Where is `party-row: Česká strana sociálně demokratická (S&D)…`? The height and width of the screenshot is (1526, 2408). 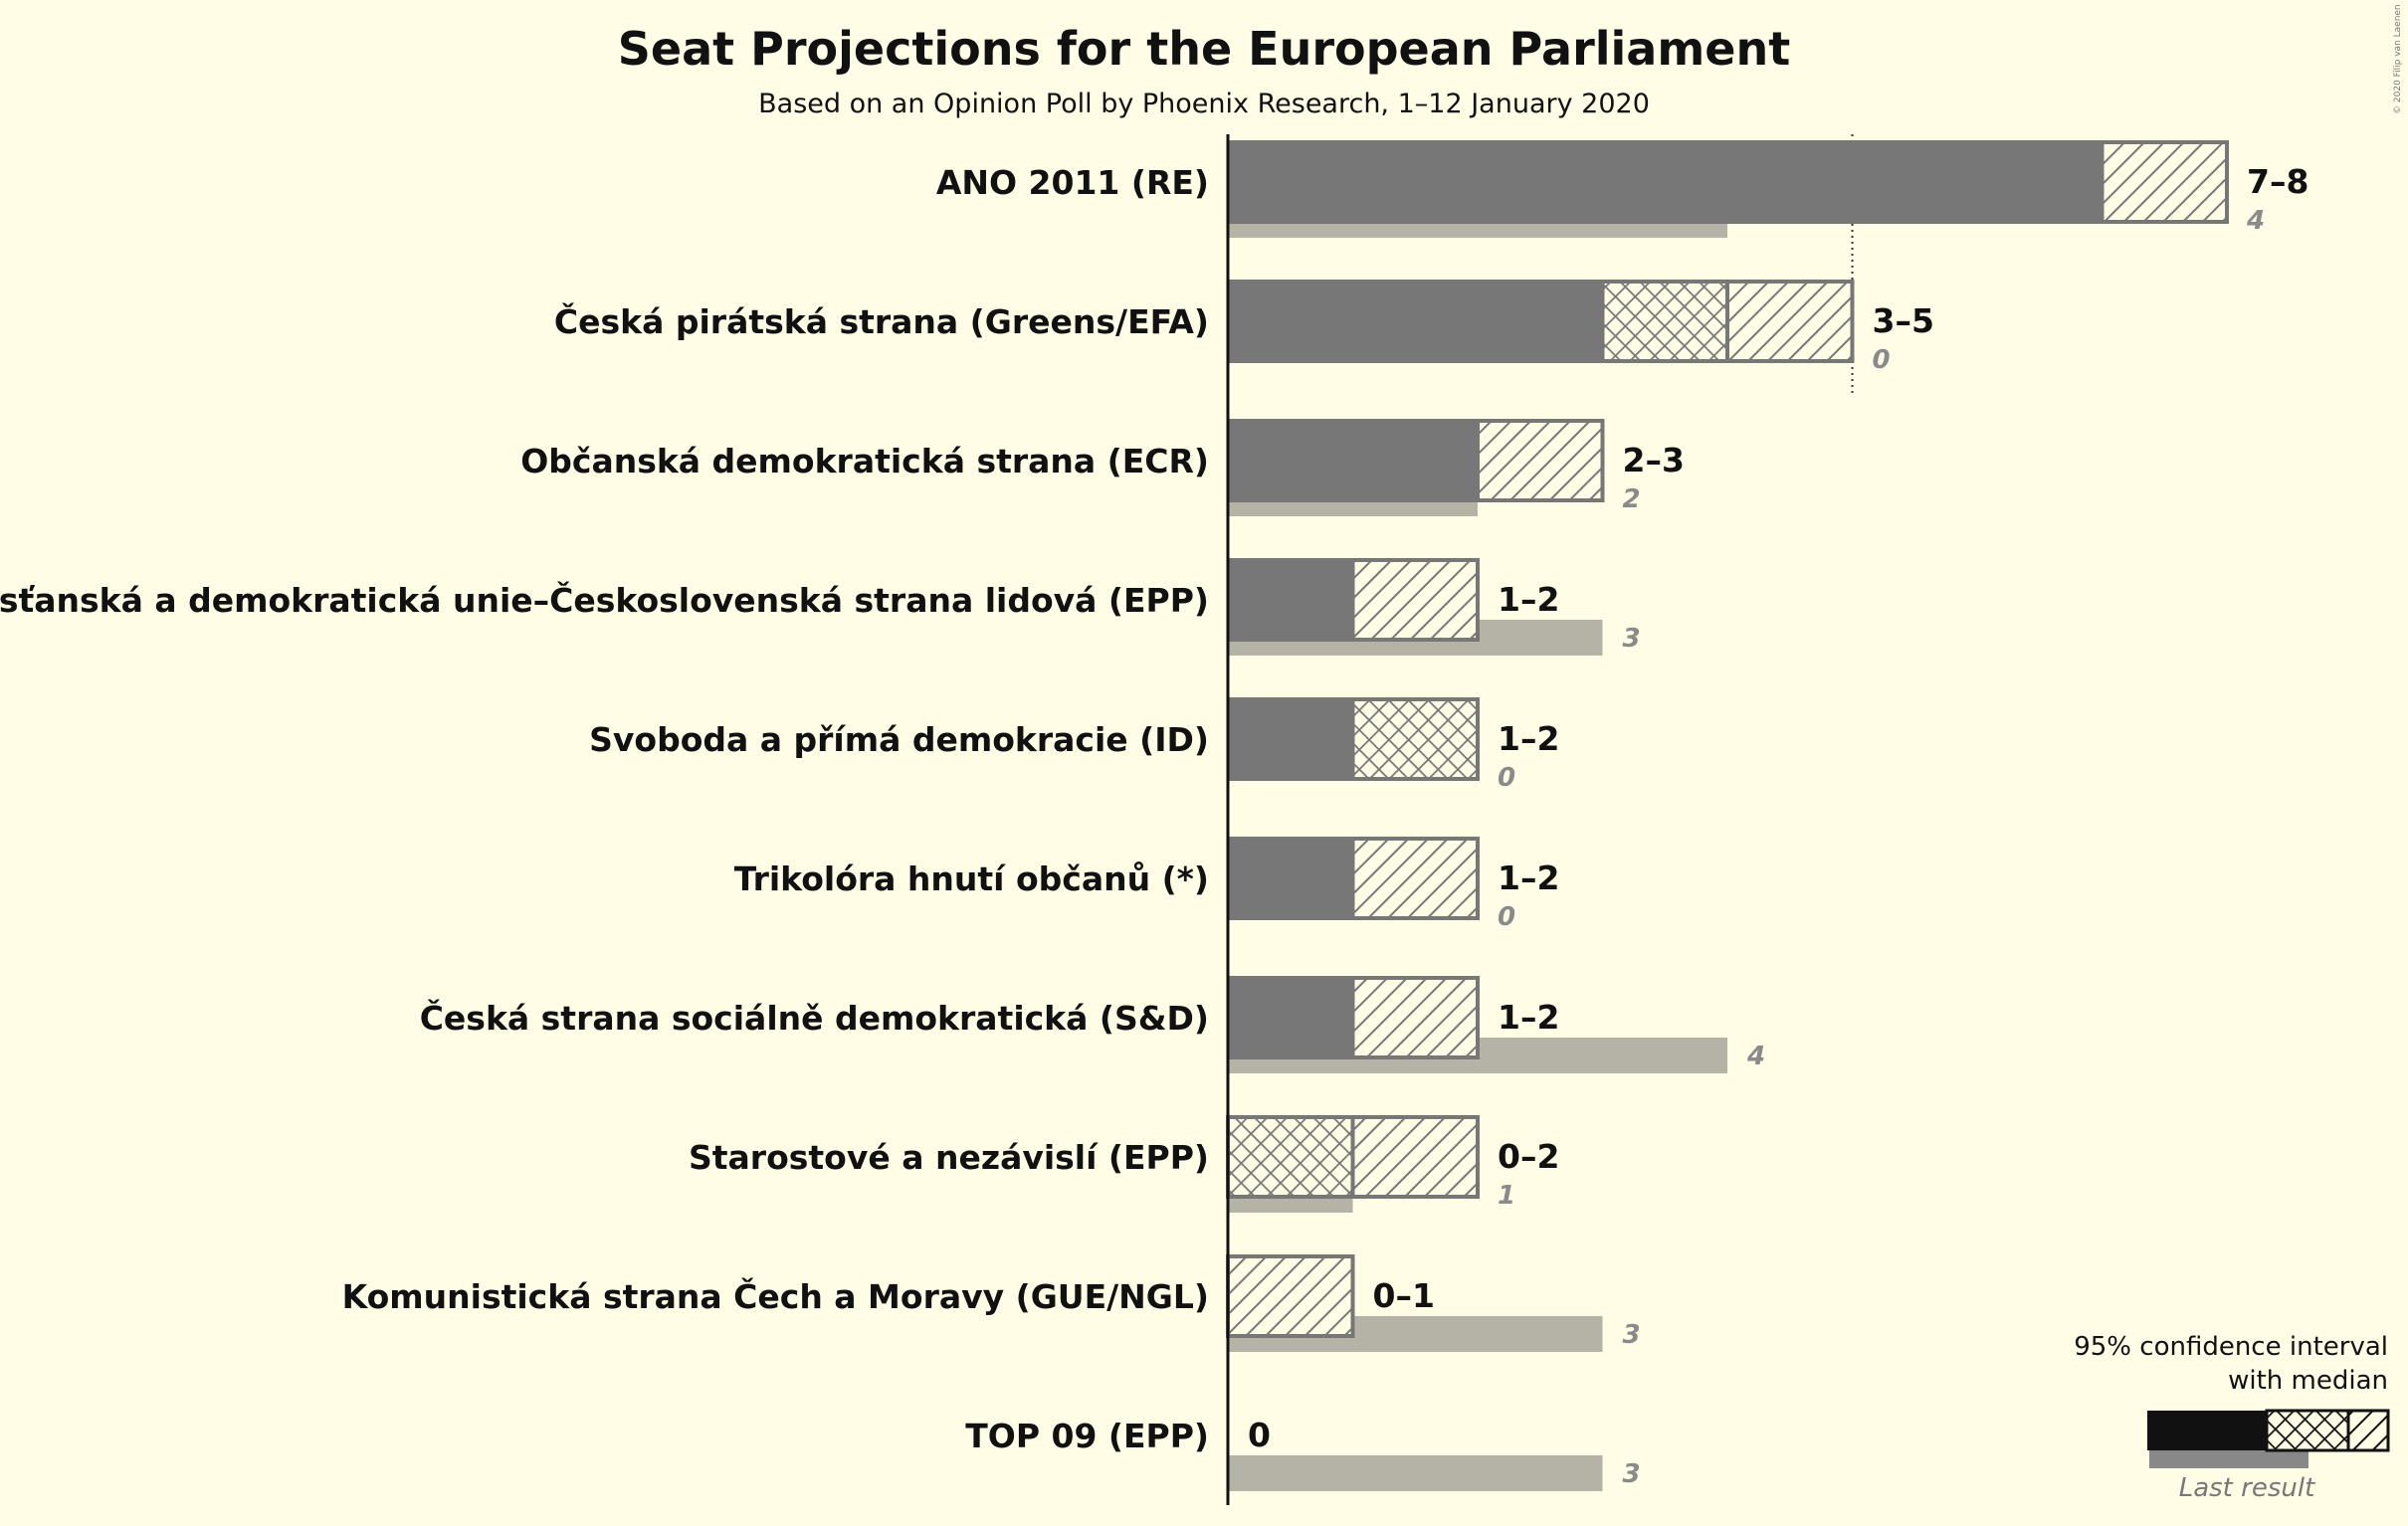 party-row: Česká strana sociálně demokratická (S&D)… is located at coordinates (1092, 1024).